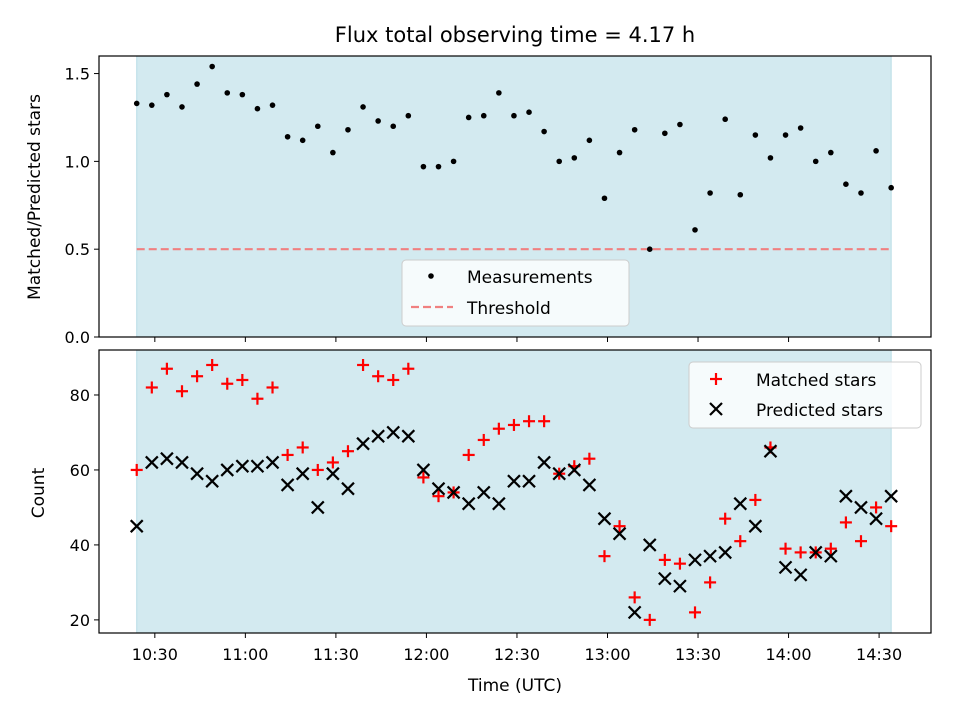 This screenshot has height=720, width=960. Describe the element at coordinates (530, 278) in the screenshot. I see `legend-measurements-label: Measurements` at that location.